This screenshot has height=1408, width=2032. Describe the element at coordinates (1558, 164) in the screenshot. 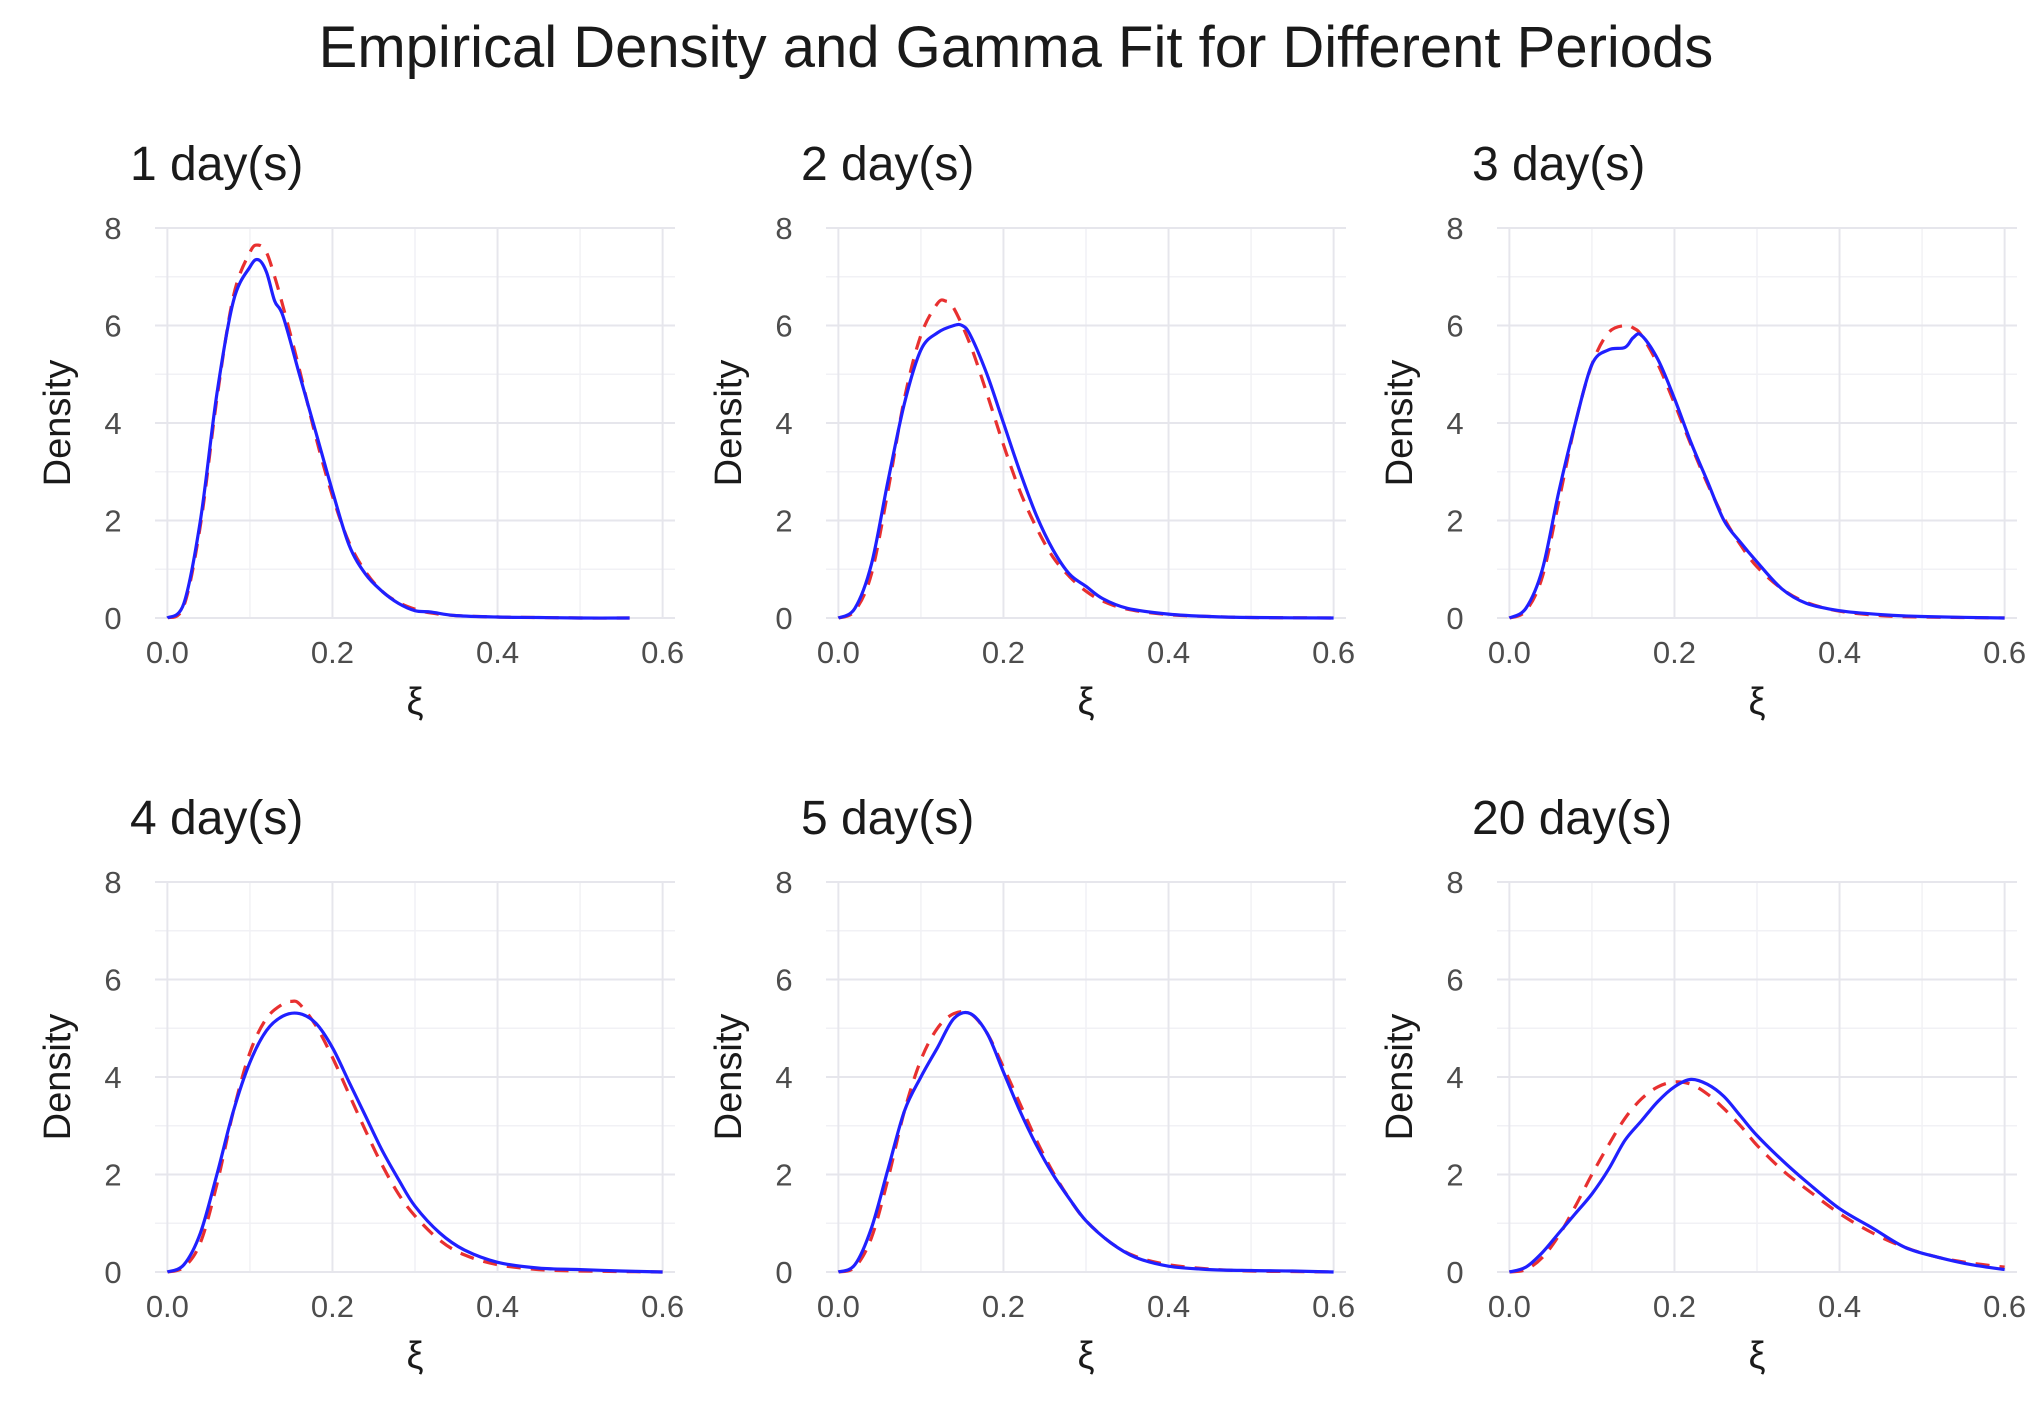

I see `panel-title: 3 day(s)` at that location.